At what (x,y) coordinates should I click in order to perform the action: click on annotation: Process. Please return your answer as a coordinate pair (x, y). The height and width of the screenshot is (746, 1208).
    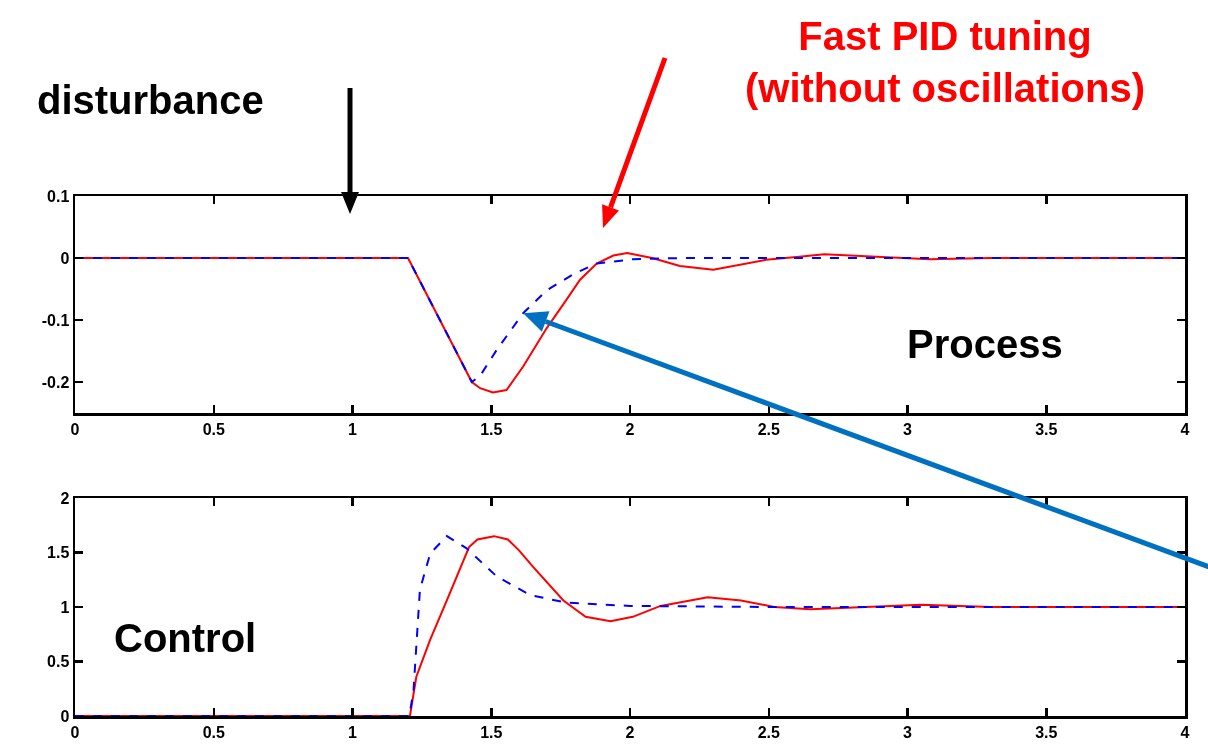
    Looking at the image, I should click on (985, 344).